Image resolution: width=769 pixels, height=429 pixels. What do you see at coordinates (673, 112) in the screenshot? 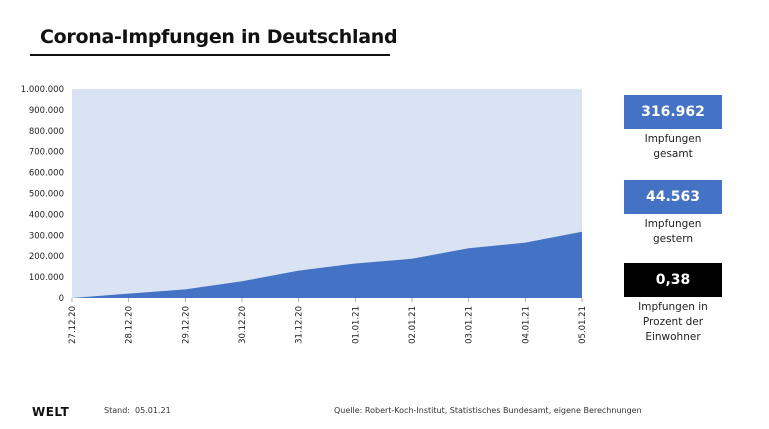
I see `stat-box-total: 316.962` at bounding box center [673, 112].